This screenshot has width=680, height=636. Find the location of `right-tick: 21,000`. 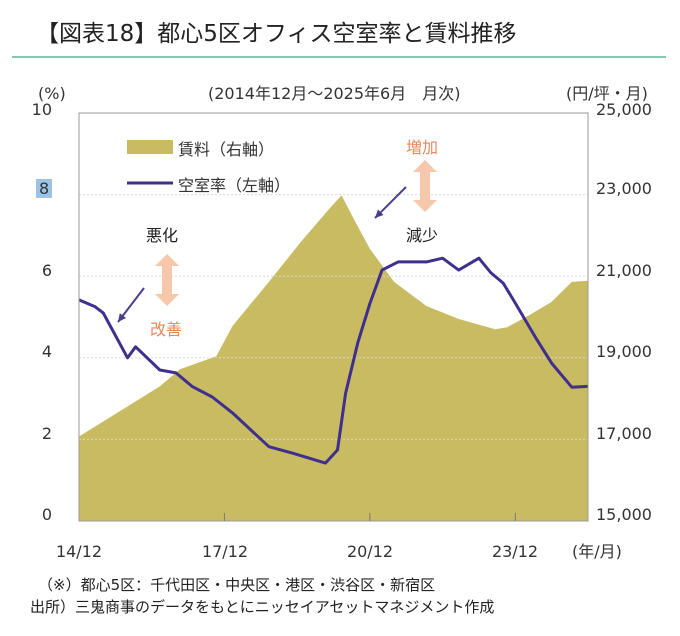

right-tick: 21,000 is located at coordinates (624, 270).